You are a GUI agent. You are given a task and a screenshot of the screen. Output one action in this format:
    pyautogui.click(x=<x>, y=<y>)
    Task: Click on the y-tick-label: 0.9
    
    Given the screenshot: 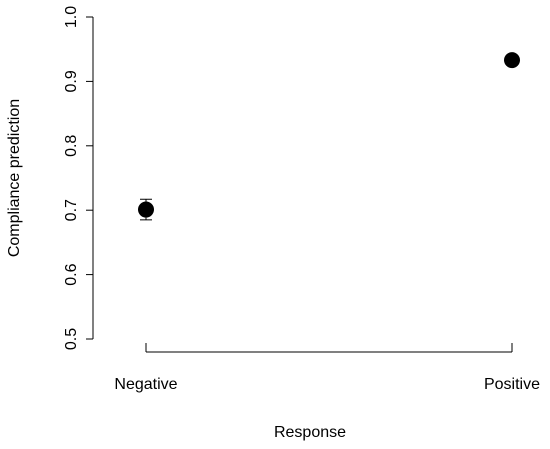 What is the action you would take?
    pyautogui.click(x=71, y=81)
    